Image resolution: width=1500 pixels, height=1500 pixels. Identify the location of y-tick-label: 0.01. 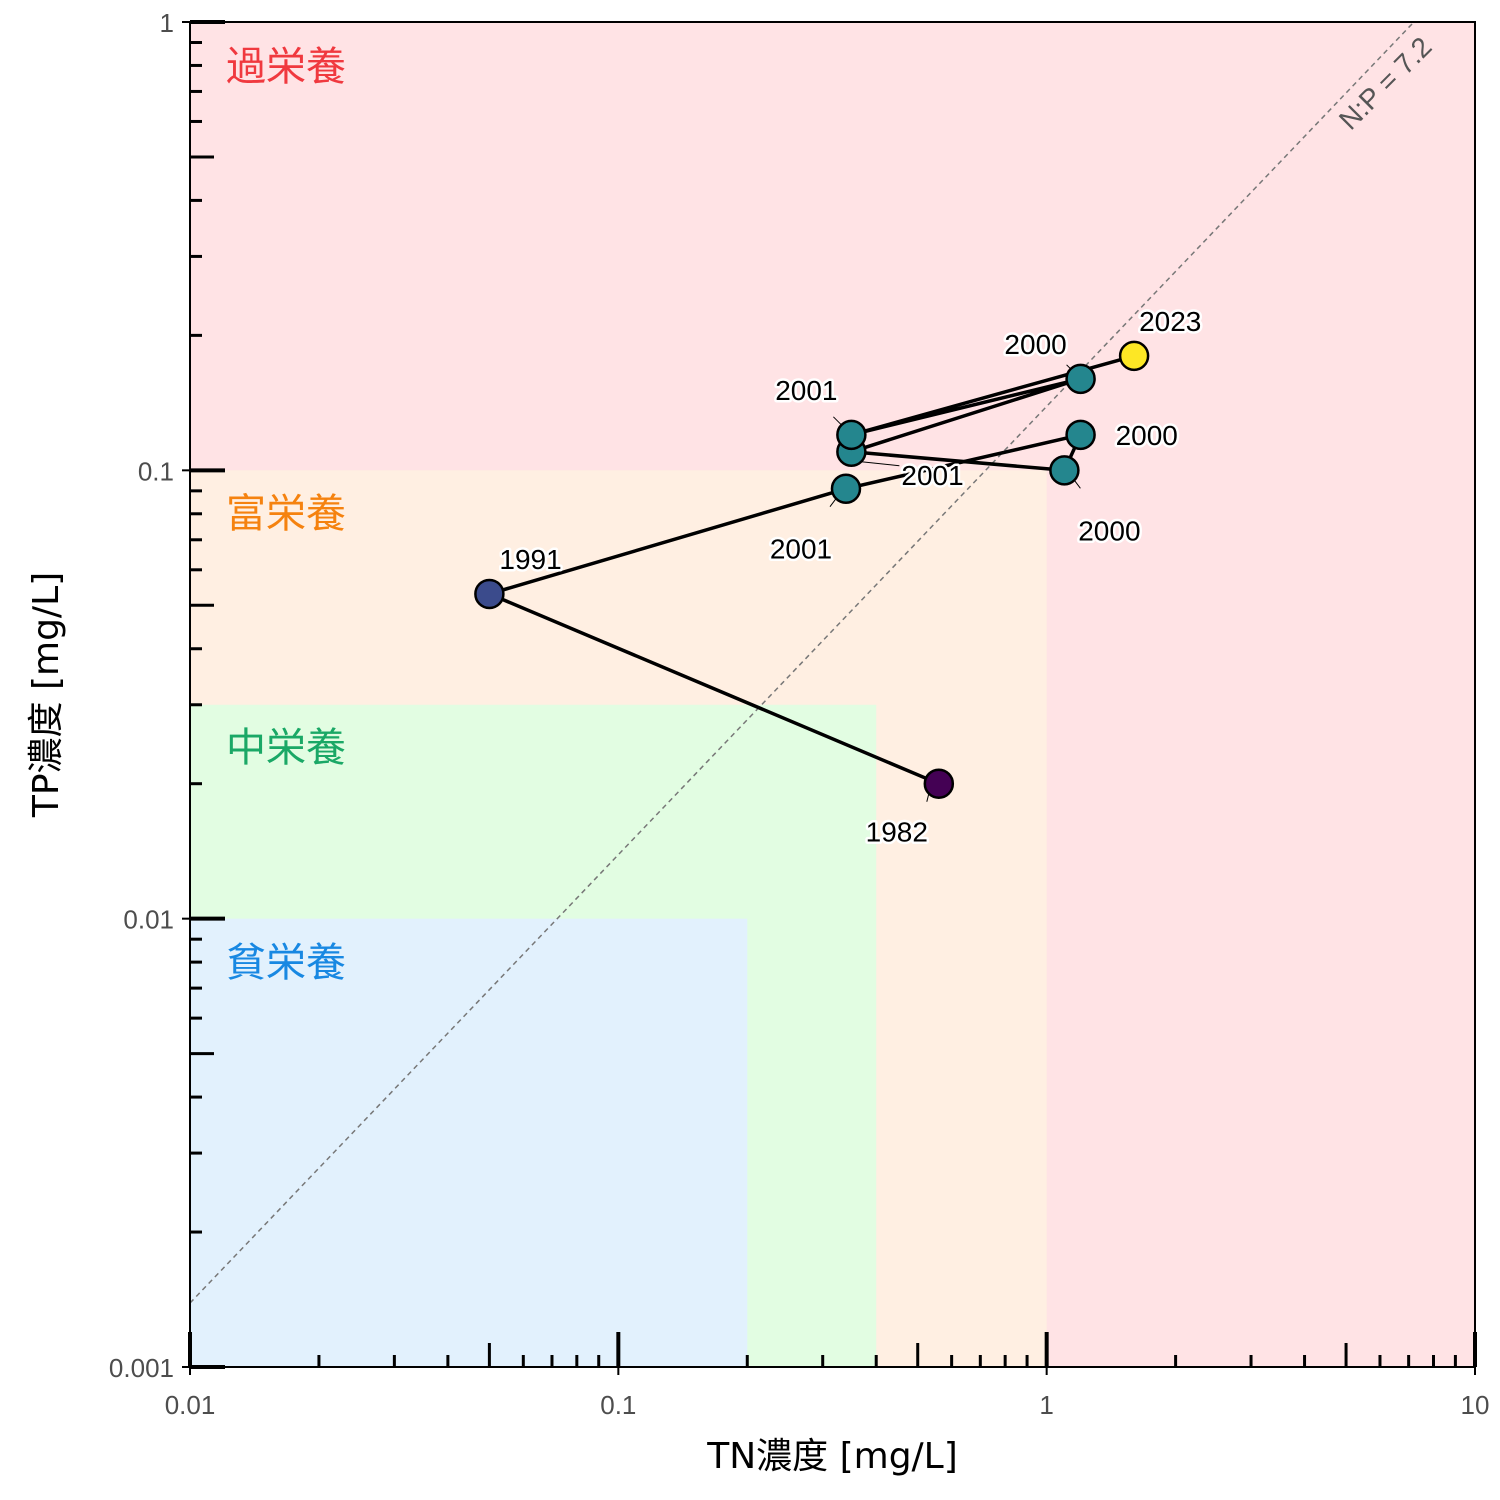
(148, 920).